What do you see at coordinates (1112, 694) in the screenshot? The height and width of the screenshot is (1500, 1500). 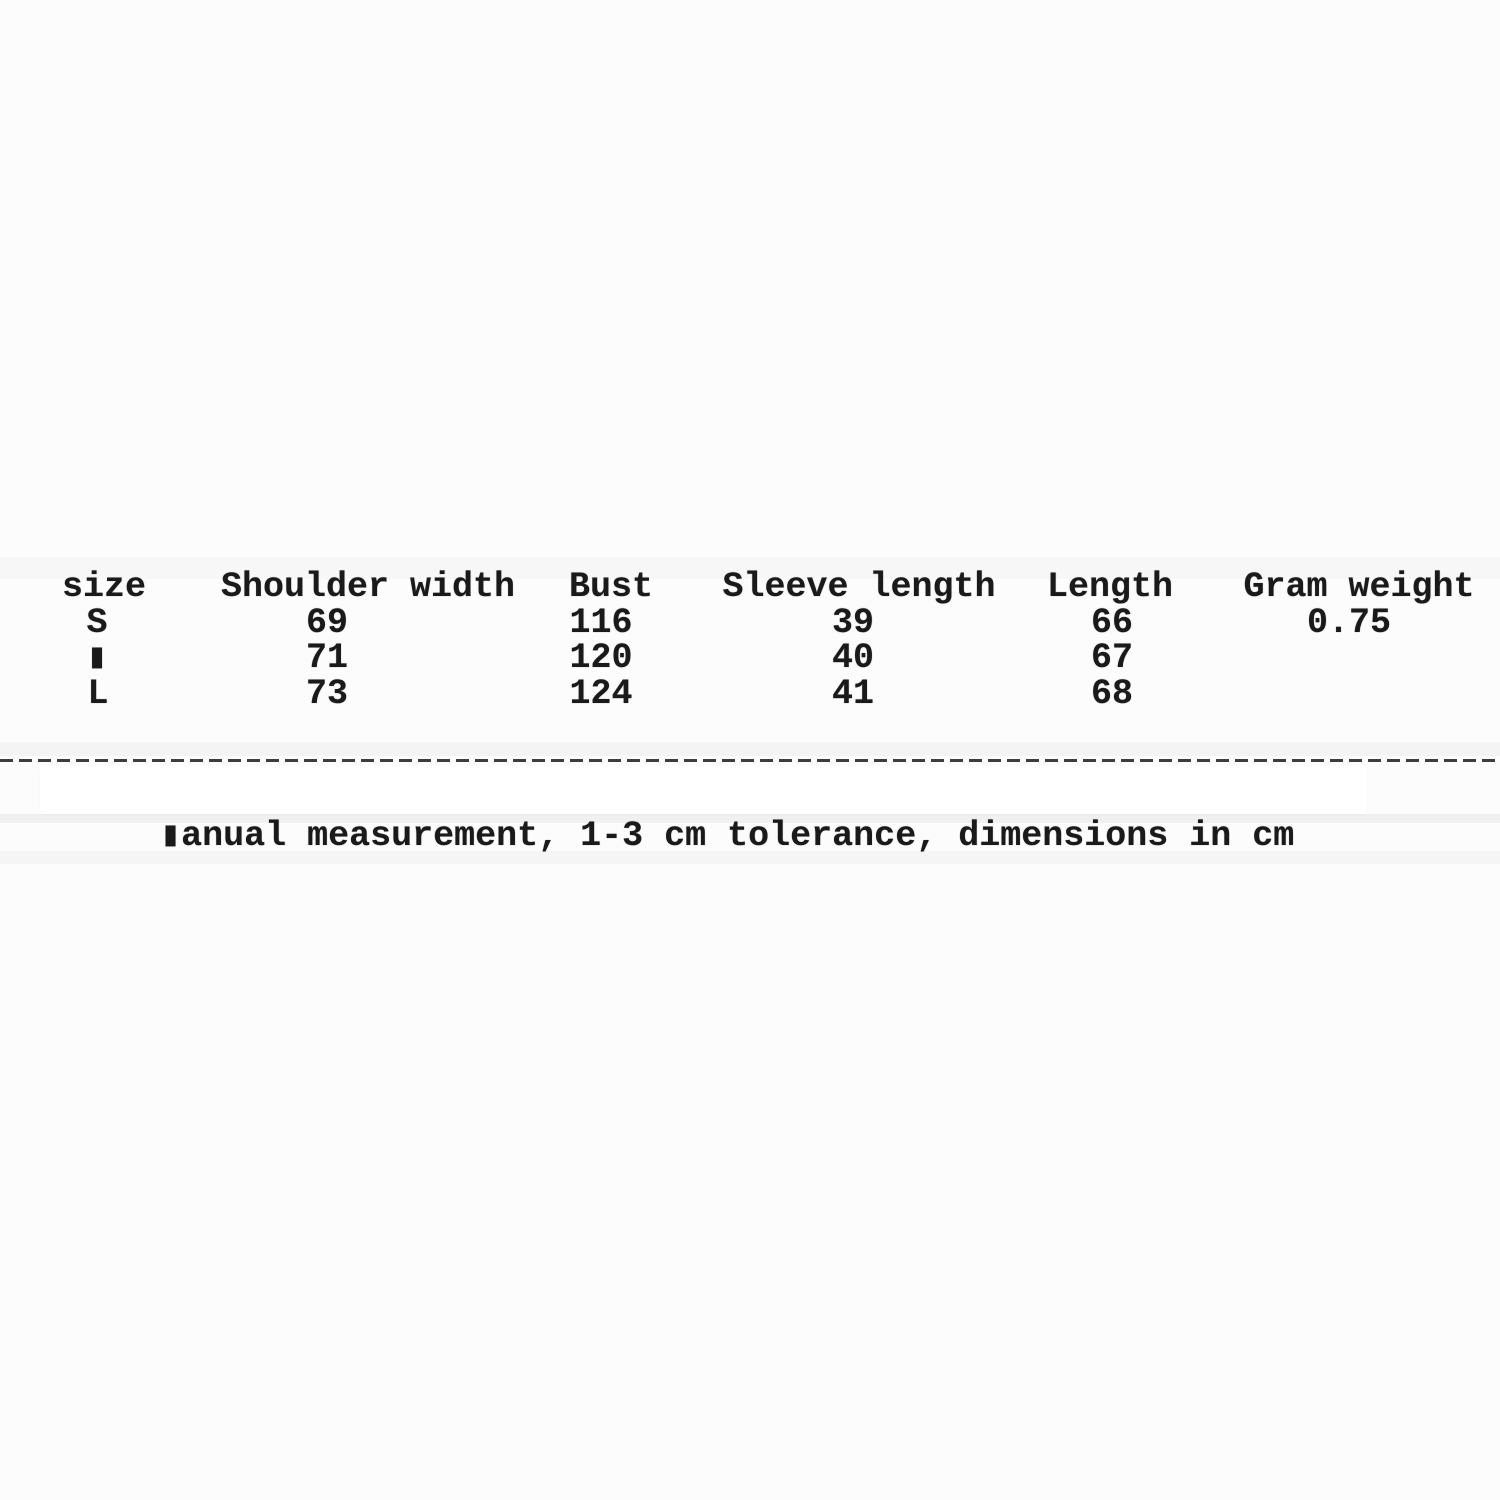 I see `cell-length-l: 68` at bounding box center [1112, 694].